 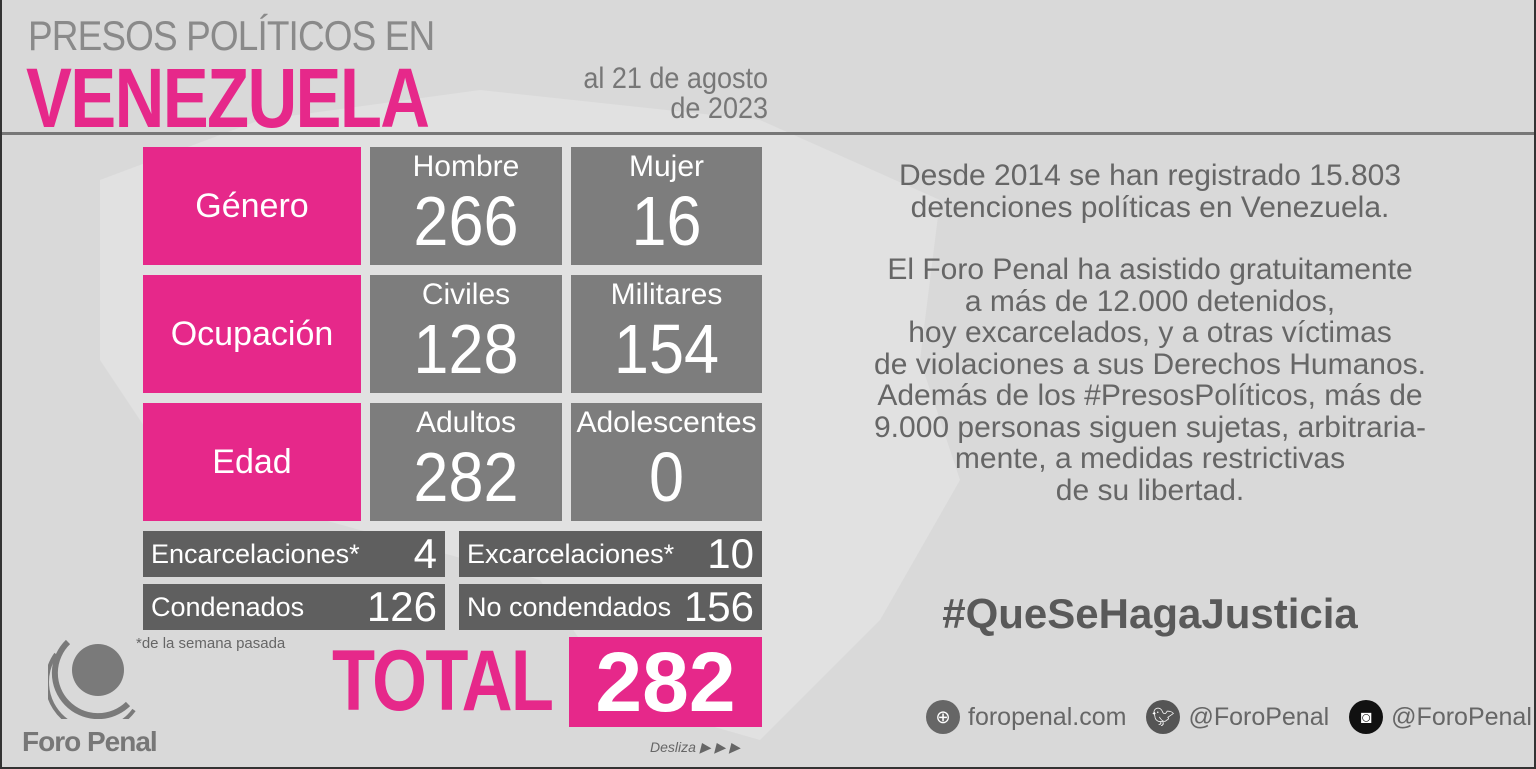 What do you see at coordinates (665, 682) in the screenshot?
I see `total-value: 282` at bounding box center [665, 682].